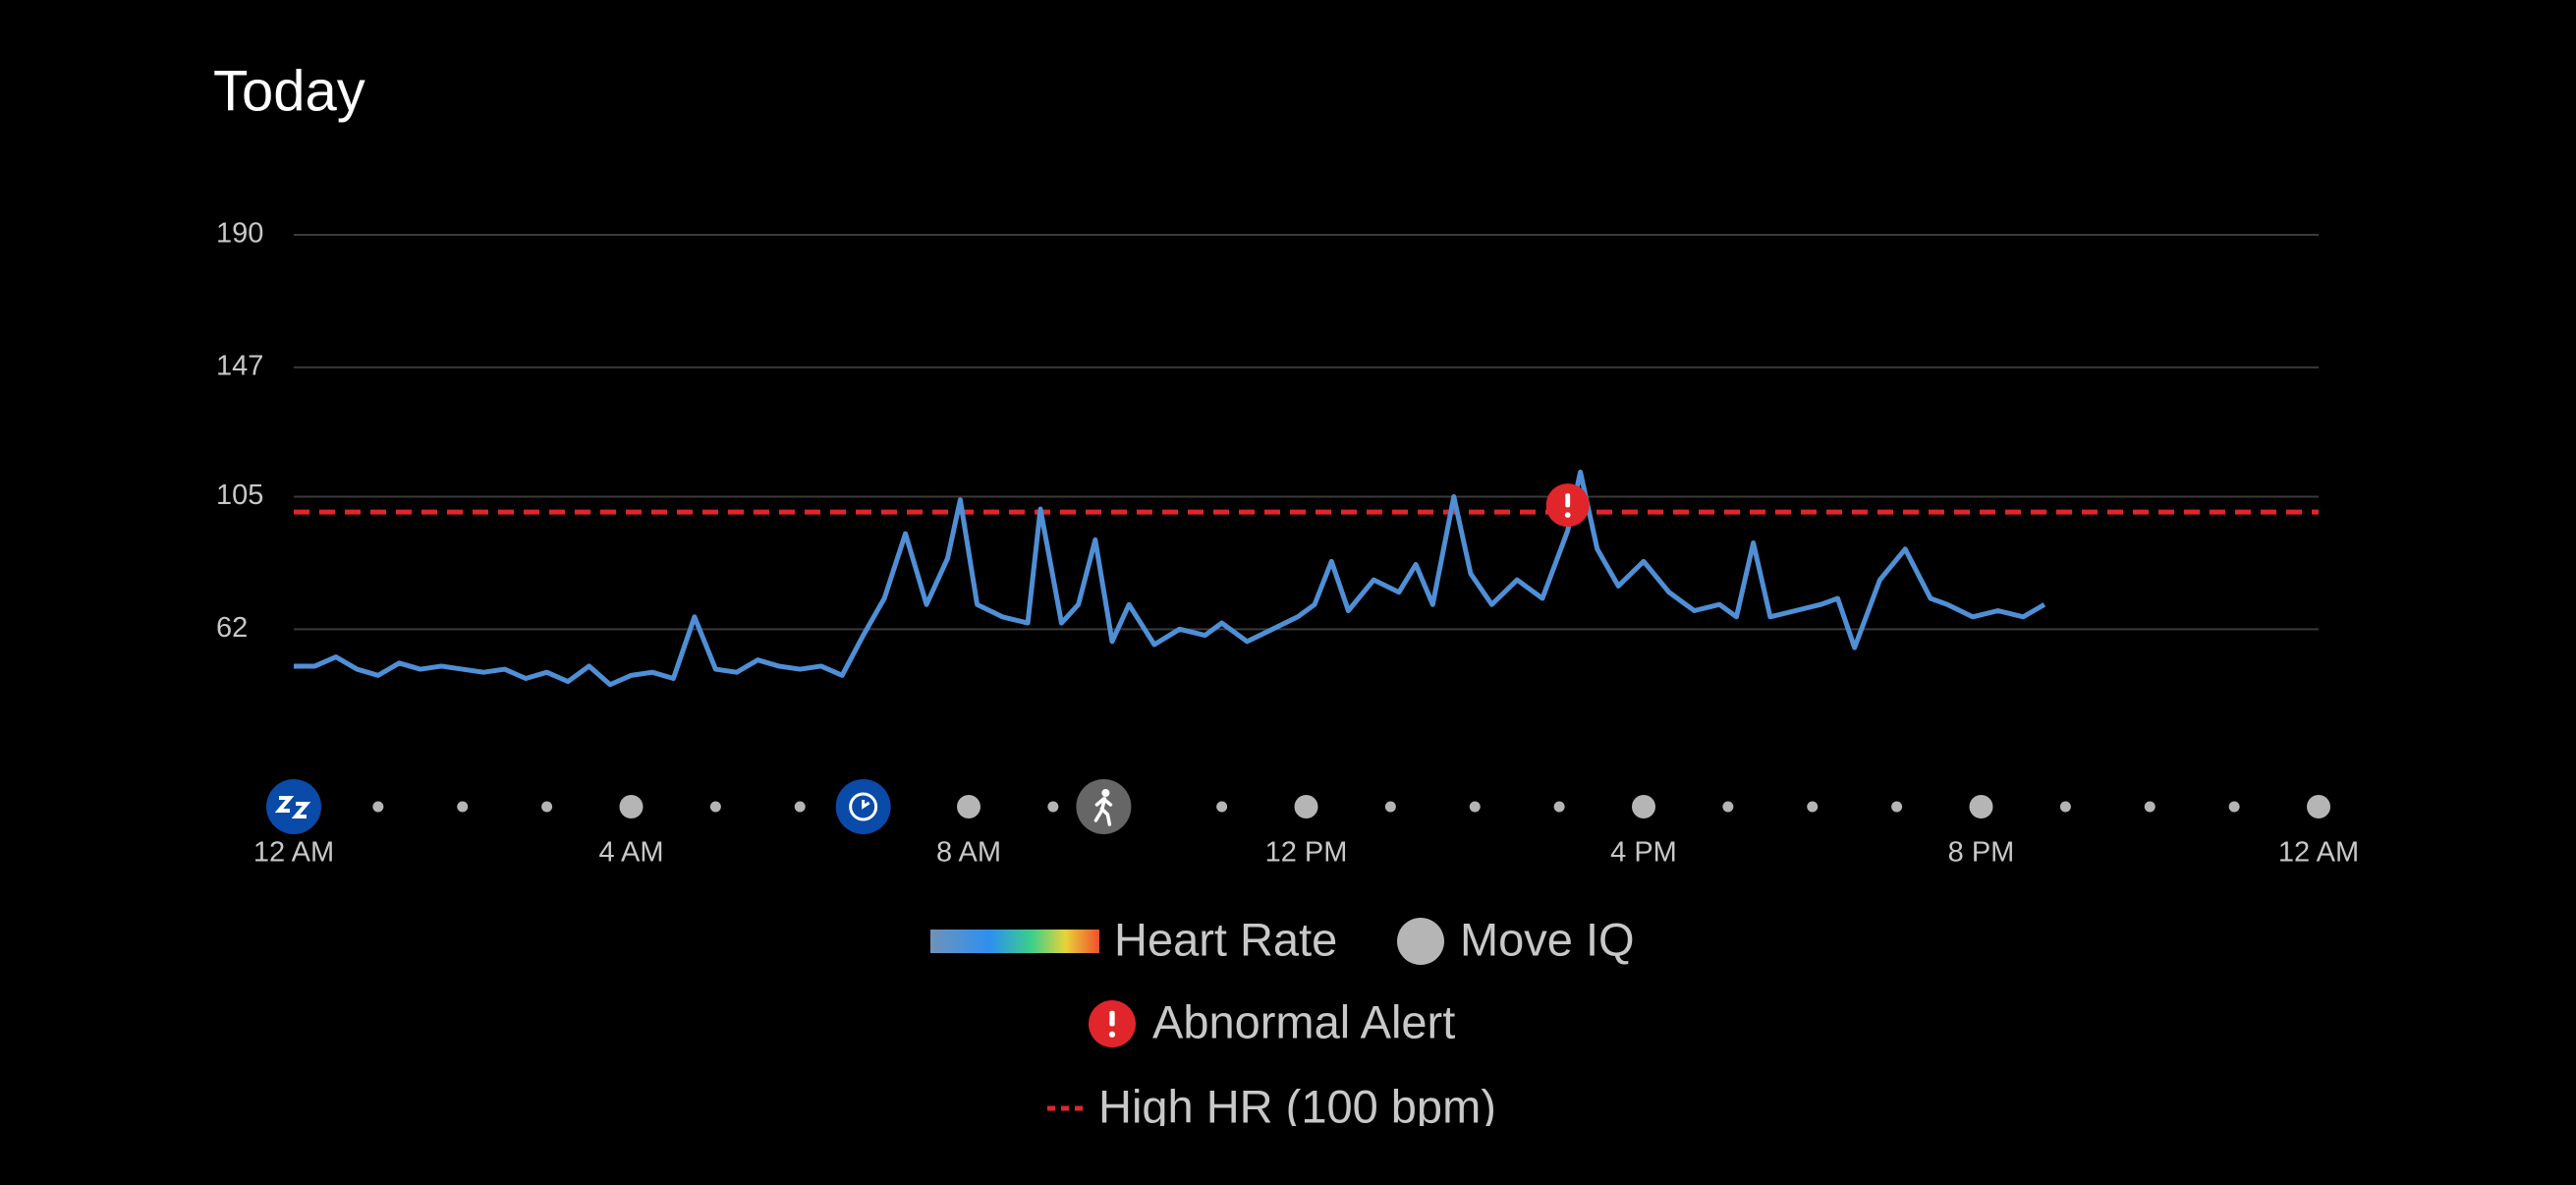  I want to click on icon-hands, so click(866, 805).